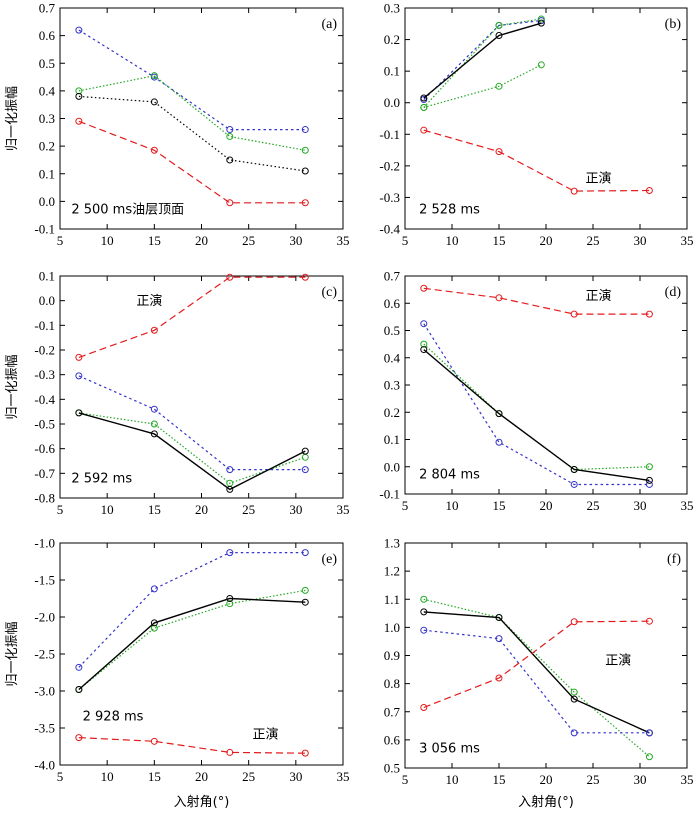 The height and width of the screenshot is (815, 700). I want to click on panel-label: (a), so click(329, 24).